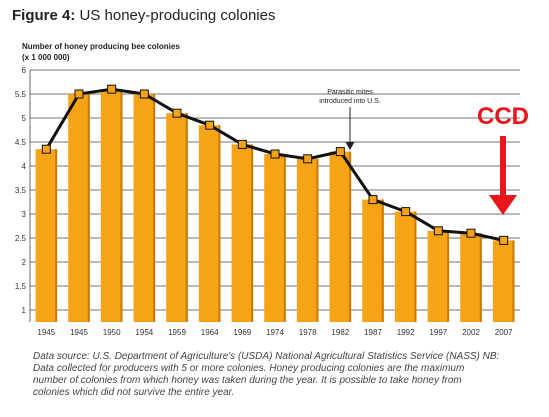  Describe the element at coordinates (144, 332) in the screenshot. I see `x-tick-label: 1954` at that location.